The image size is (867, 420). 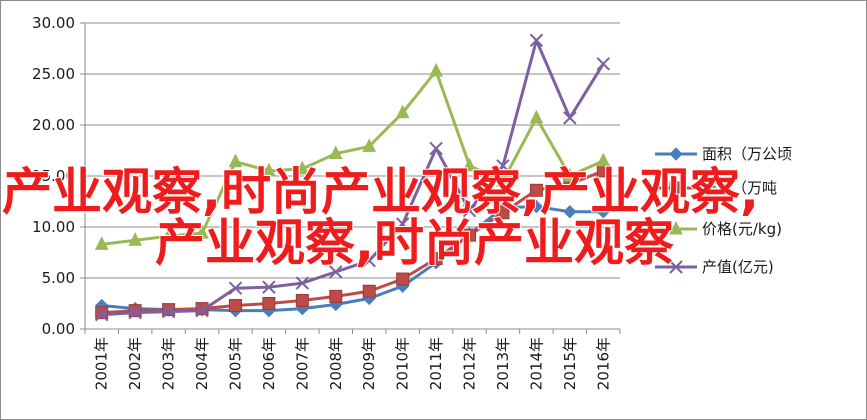 I want to click on legend-item-3: 价格(元/kg), so click(x=718, y=229).